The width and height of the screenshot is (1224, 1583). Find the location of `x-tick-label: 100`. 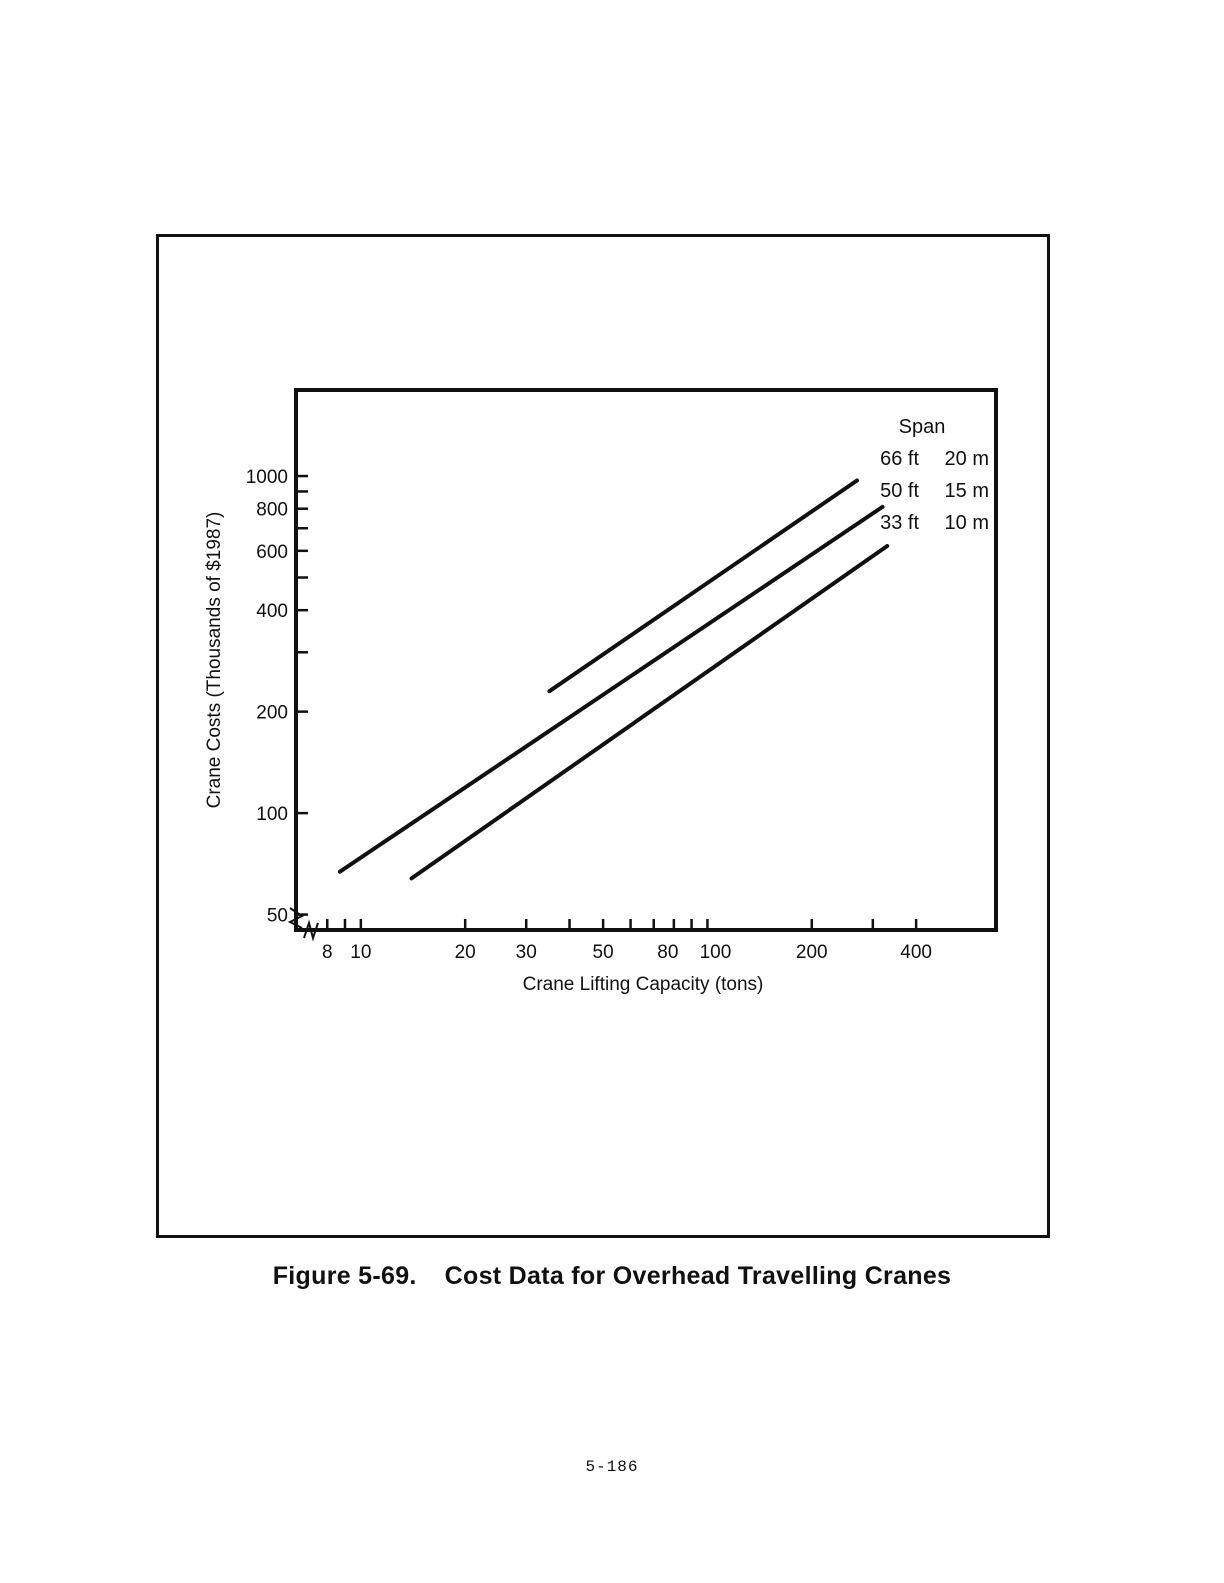

x-tick-label: 100 is located at coordinates (716, 952).